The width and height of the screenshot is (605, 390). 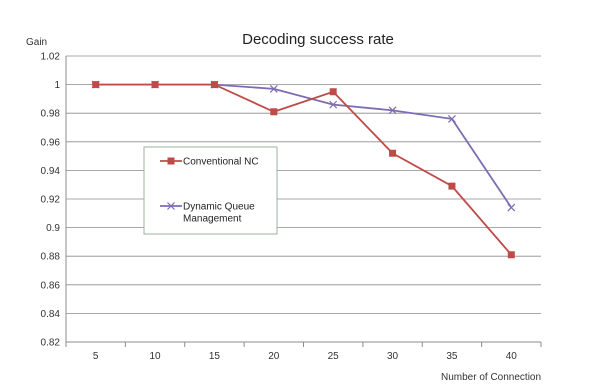 What do you see at coordinates (51, 114) in the screenshot?
I see `y-tick-label: 0.98` at bounding box center [51, 114].